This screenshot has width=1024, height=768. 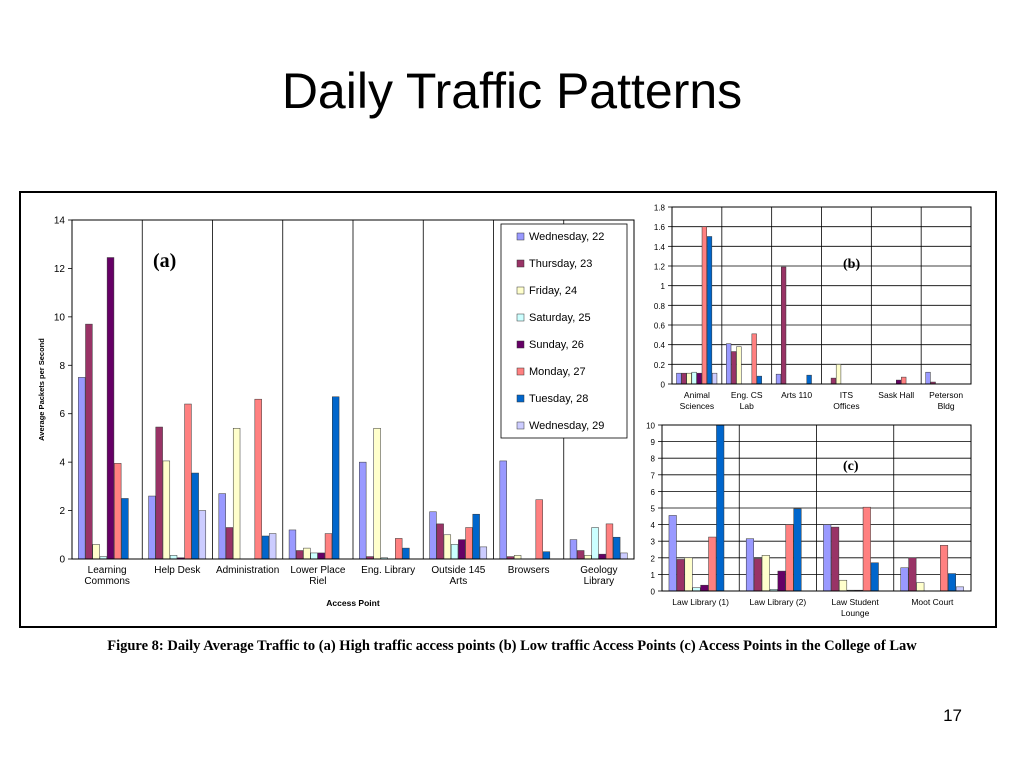 What do you see at coordinates (932, 602) in the screenshot?
I see `x-tick-label: Moot Court` at bounding box center [932, 602].